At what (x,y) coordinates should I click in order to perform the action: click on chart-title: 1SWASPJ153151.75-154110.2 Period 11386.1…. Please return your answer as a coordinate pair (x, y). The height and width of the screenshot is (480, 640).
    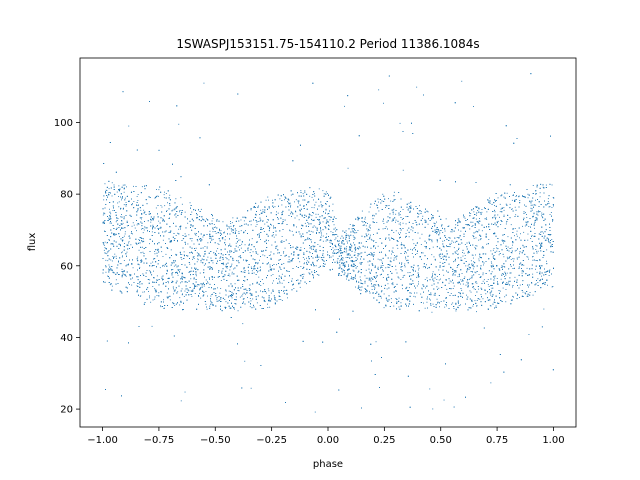
    Looking at the image, I should click on (327, 44).